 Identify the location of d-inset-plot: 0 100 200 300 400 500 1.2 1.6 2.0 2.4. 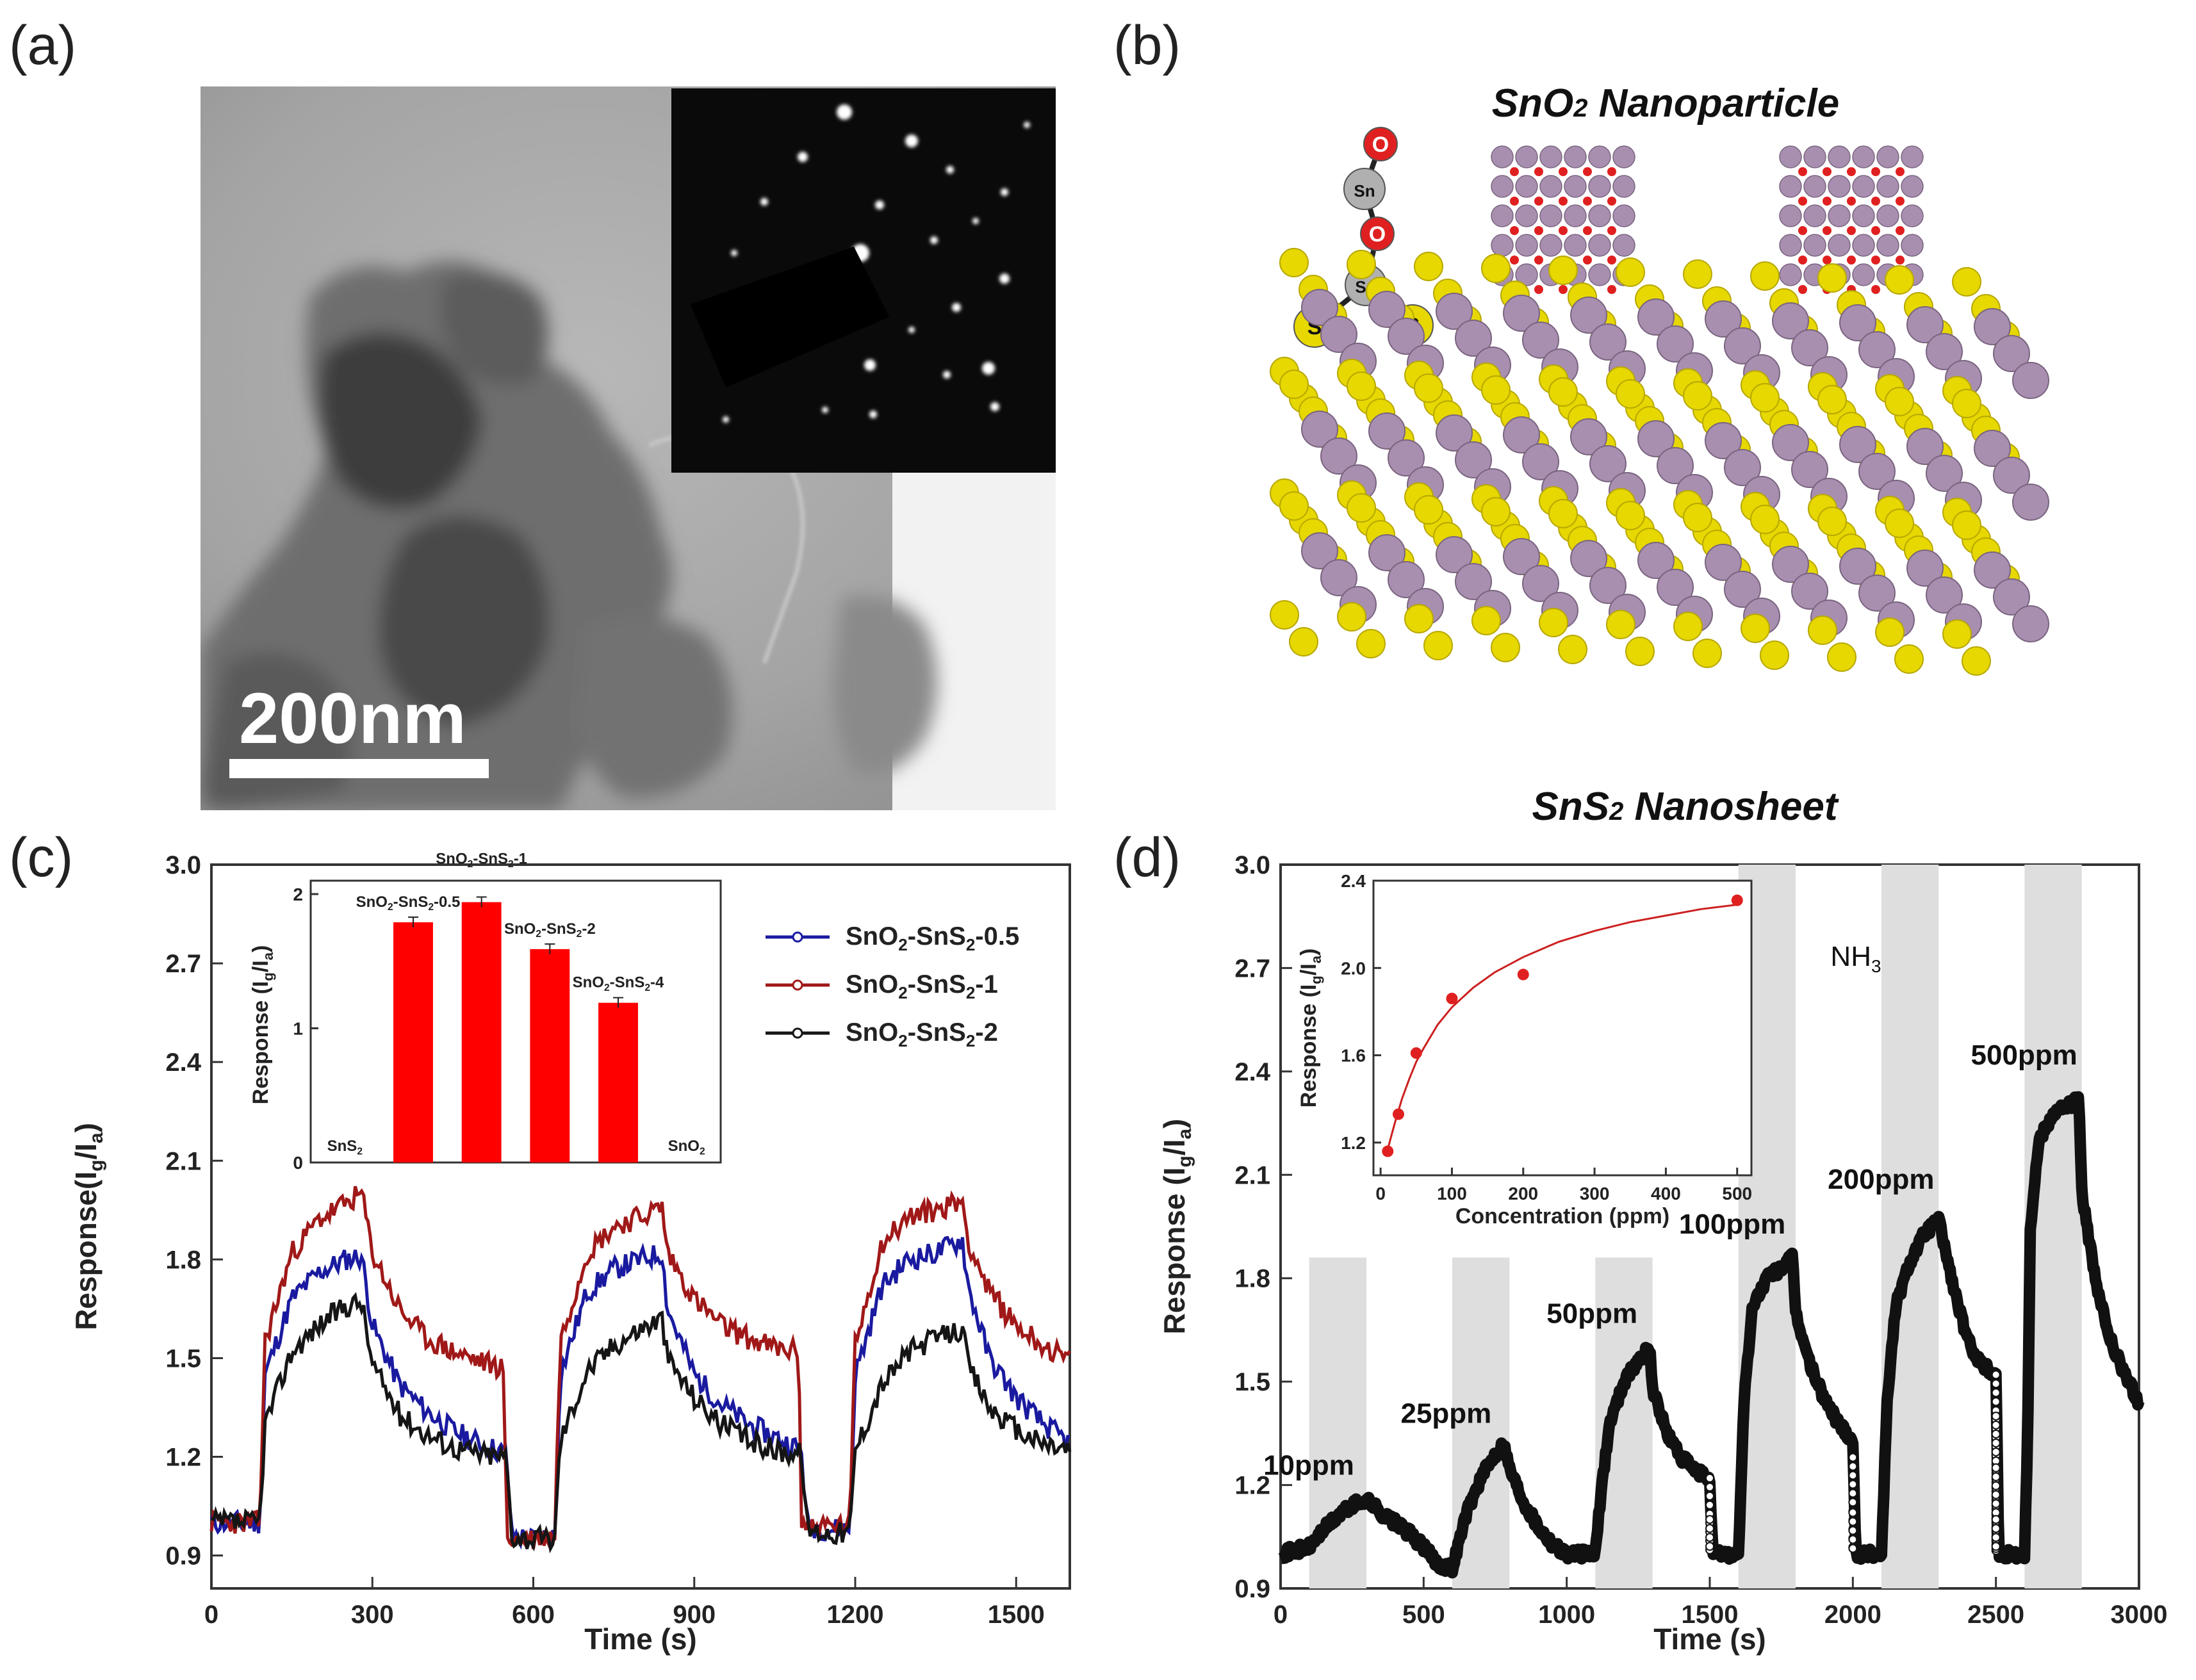
(1546, 1037).